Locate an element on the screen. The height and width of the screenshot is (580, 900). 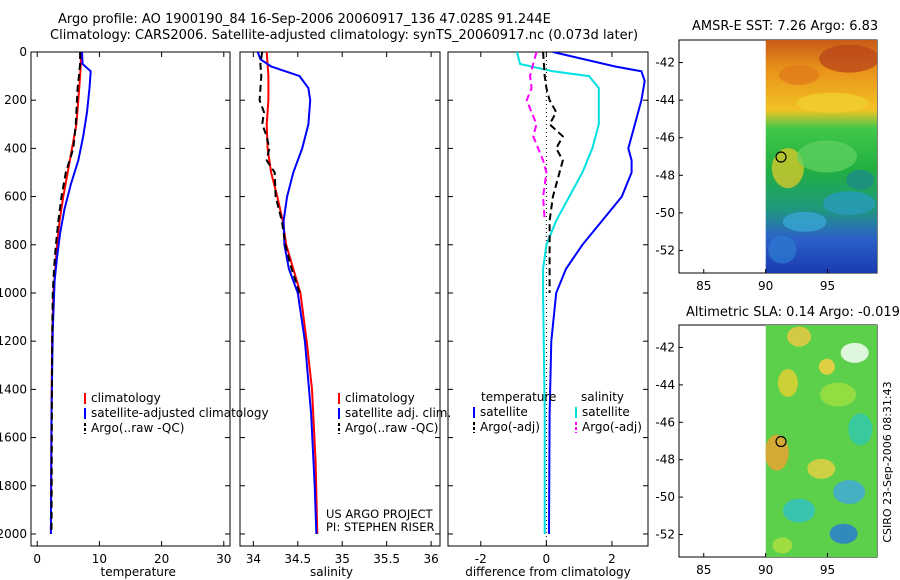
y-tick-label: 2000 is located at coordinates (13, 534).